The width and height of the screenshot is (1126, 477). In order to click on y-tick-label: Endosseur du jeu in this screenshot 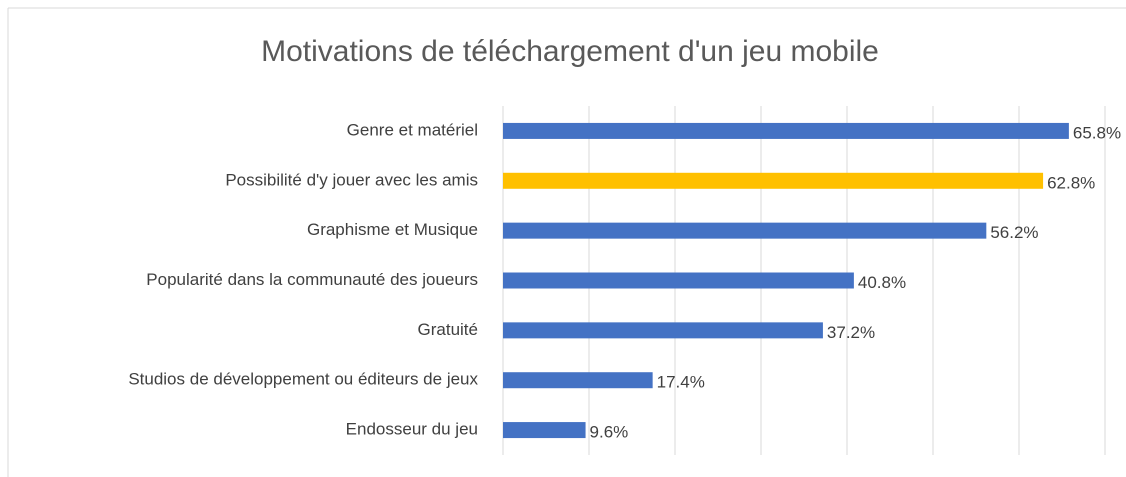, I will do `click(412, 429)`.